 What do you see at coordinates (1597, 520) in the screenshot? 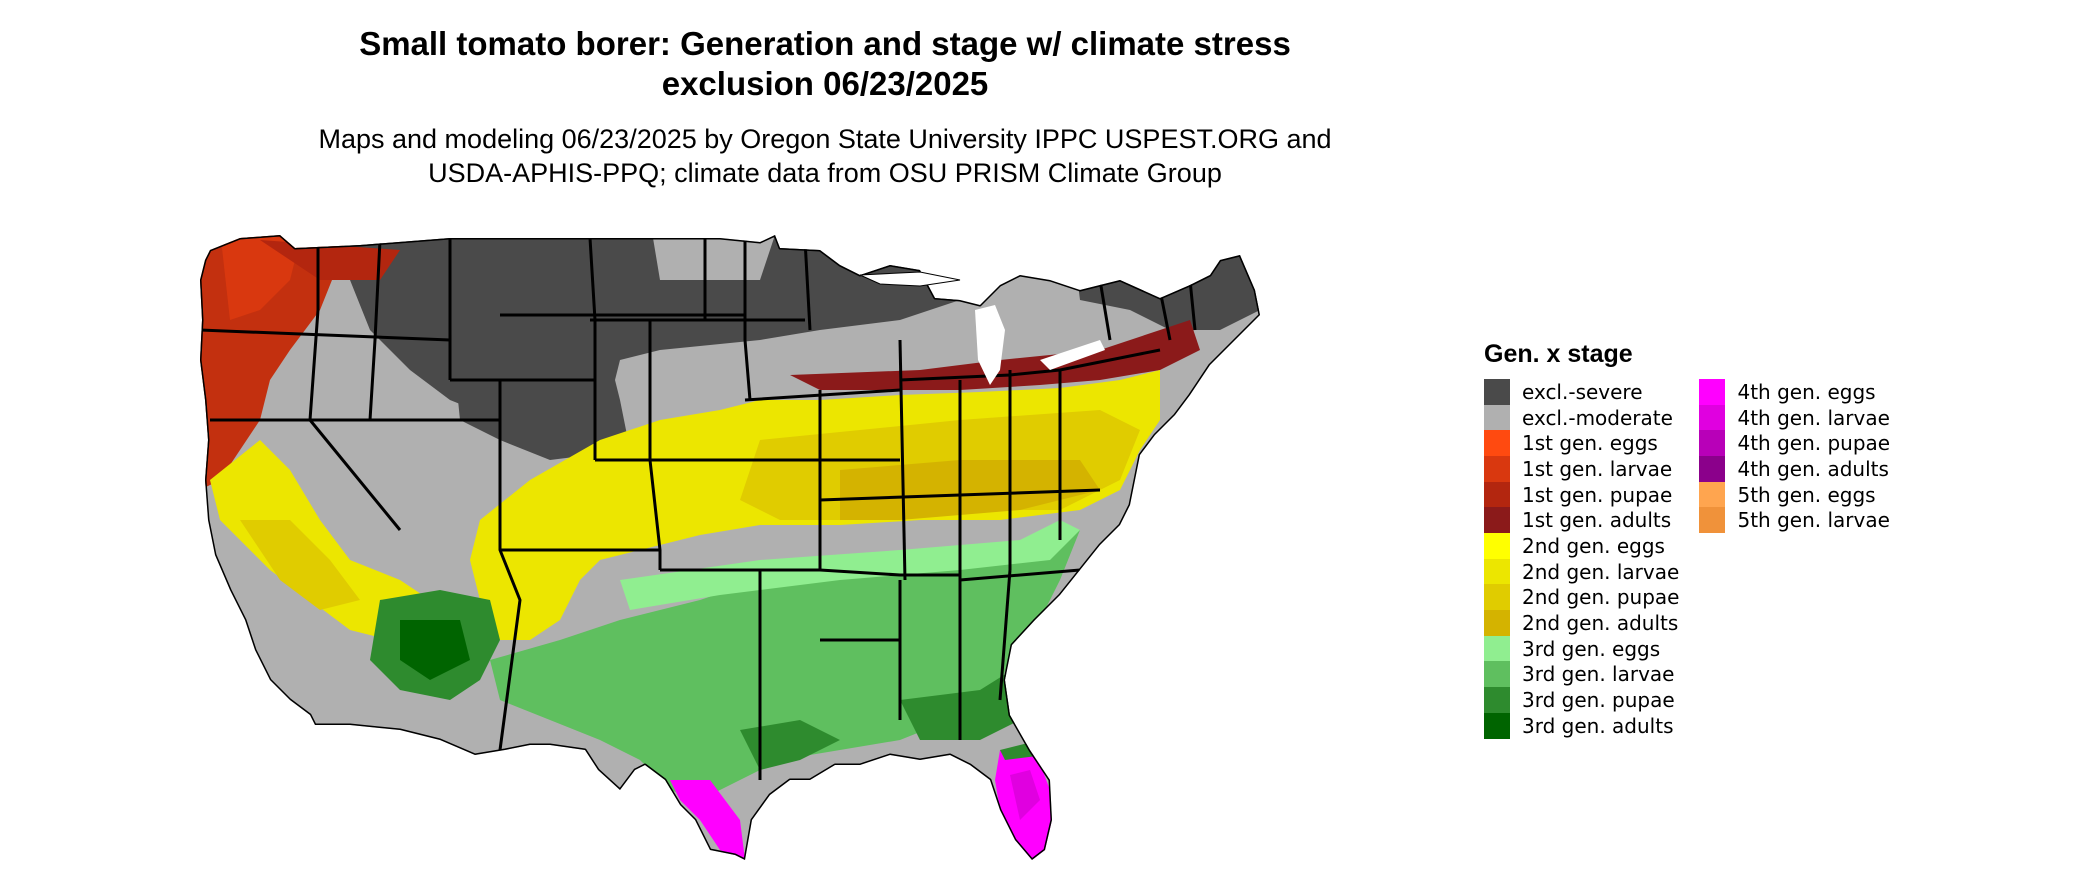
I see `legend-label: 1st gen. adults` at bounding box center [1597, 520].